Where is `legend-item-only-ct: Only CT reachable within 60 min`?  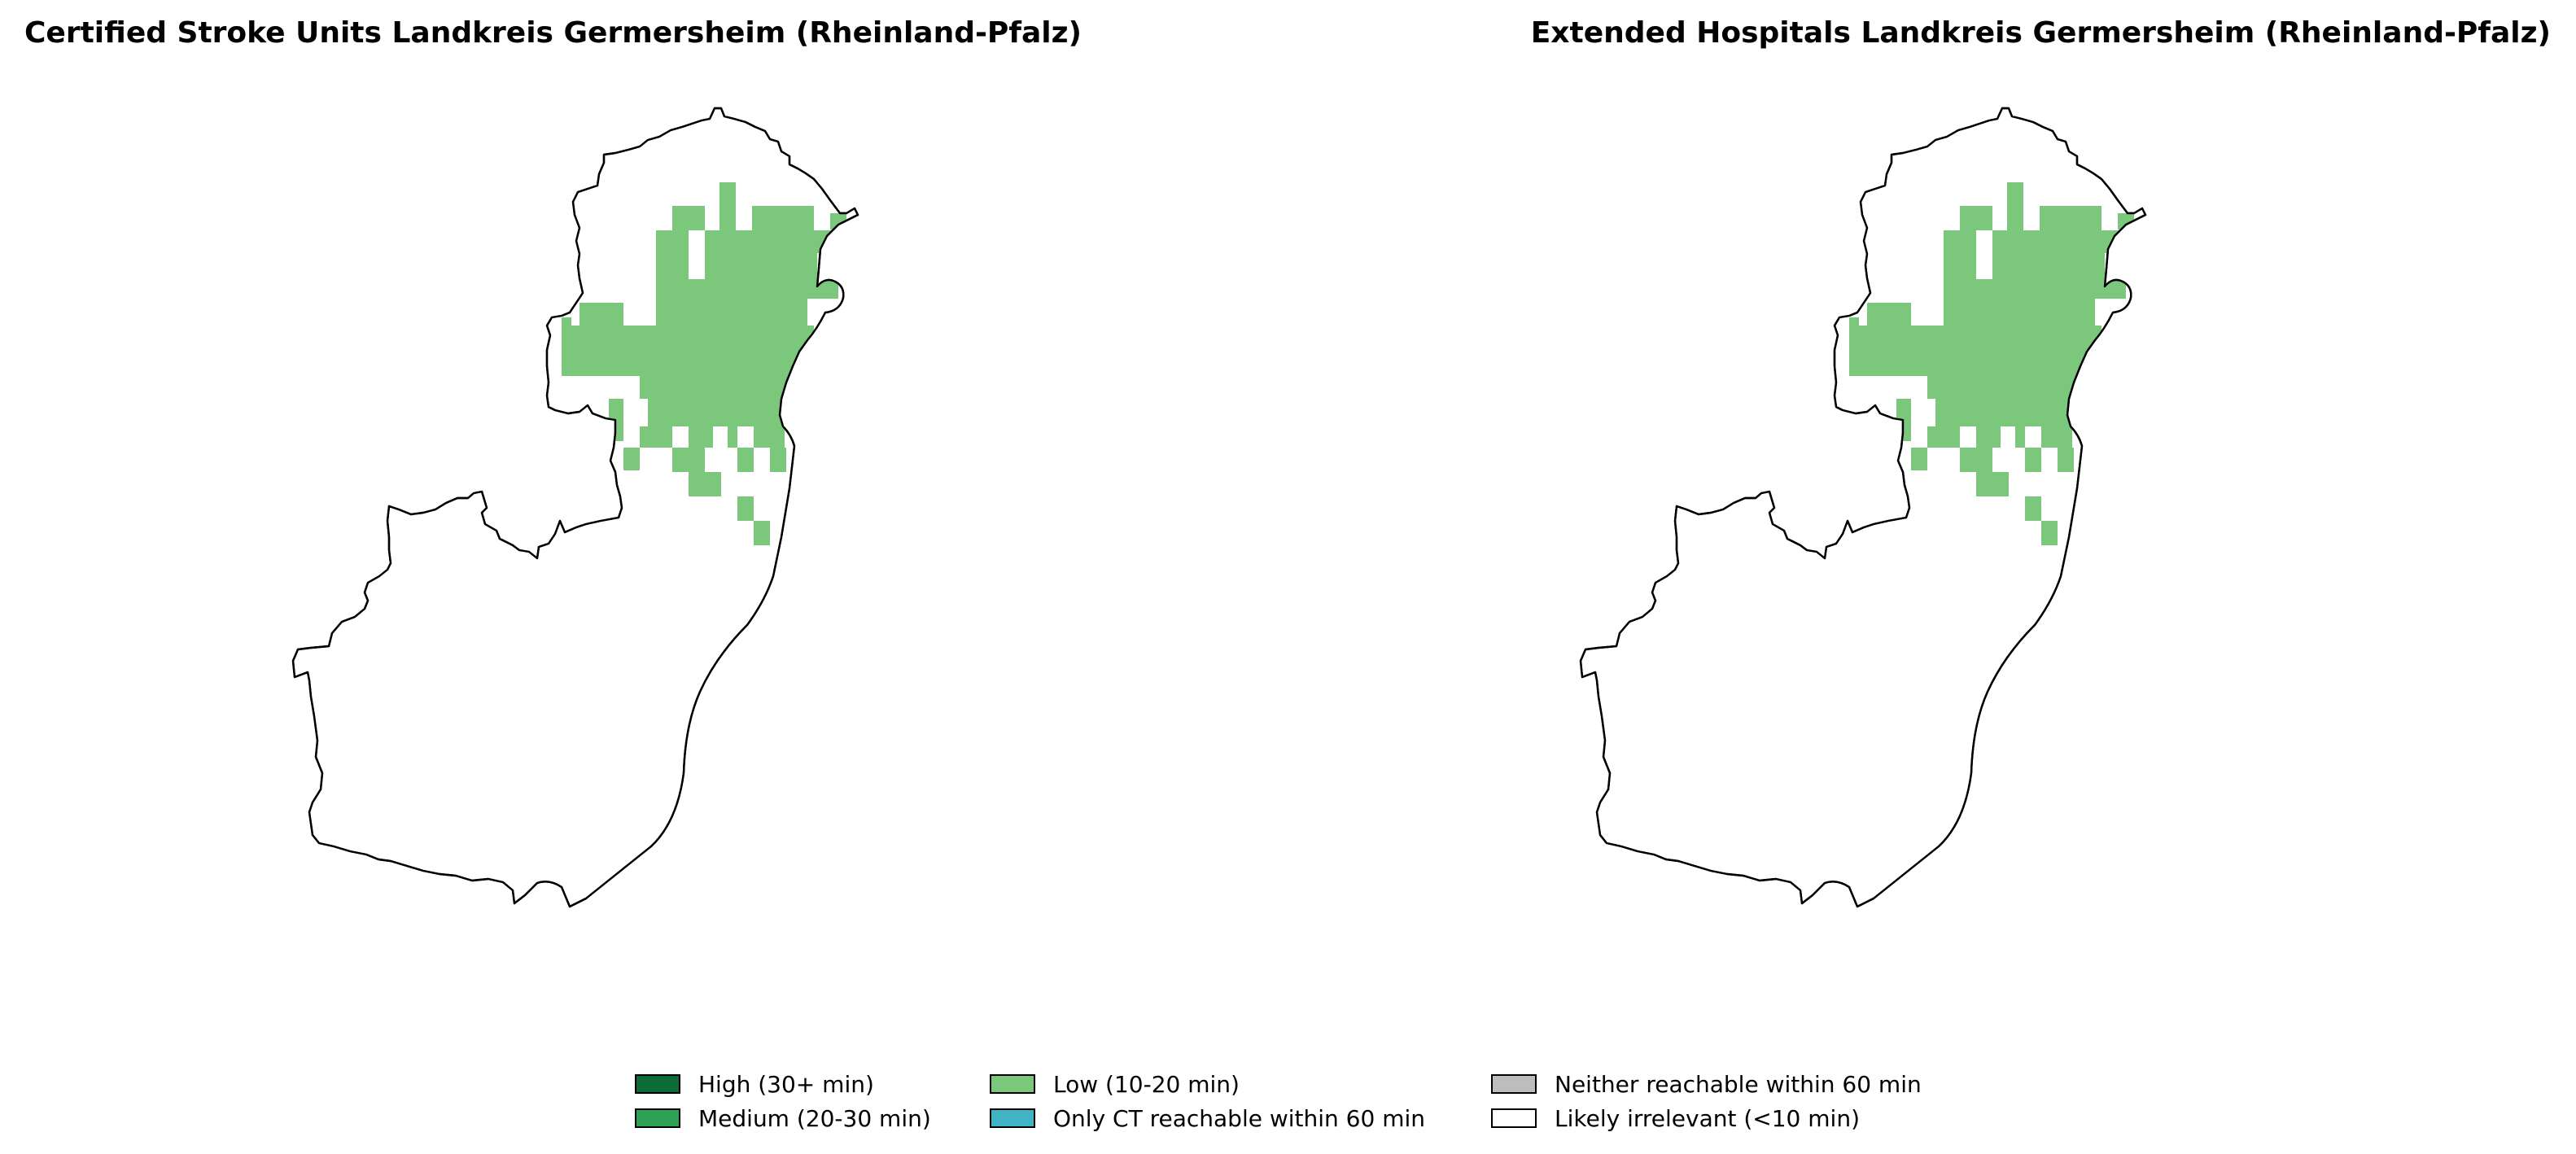 legend-item-only-ct: Only CT reachable within 60 min is located at coordinates (1207, 1118).